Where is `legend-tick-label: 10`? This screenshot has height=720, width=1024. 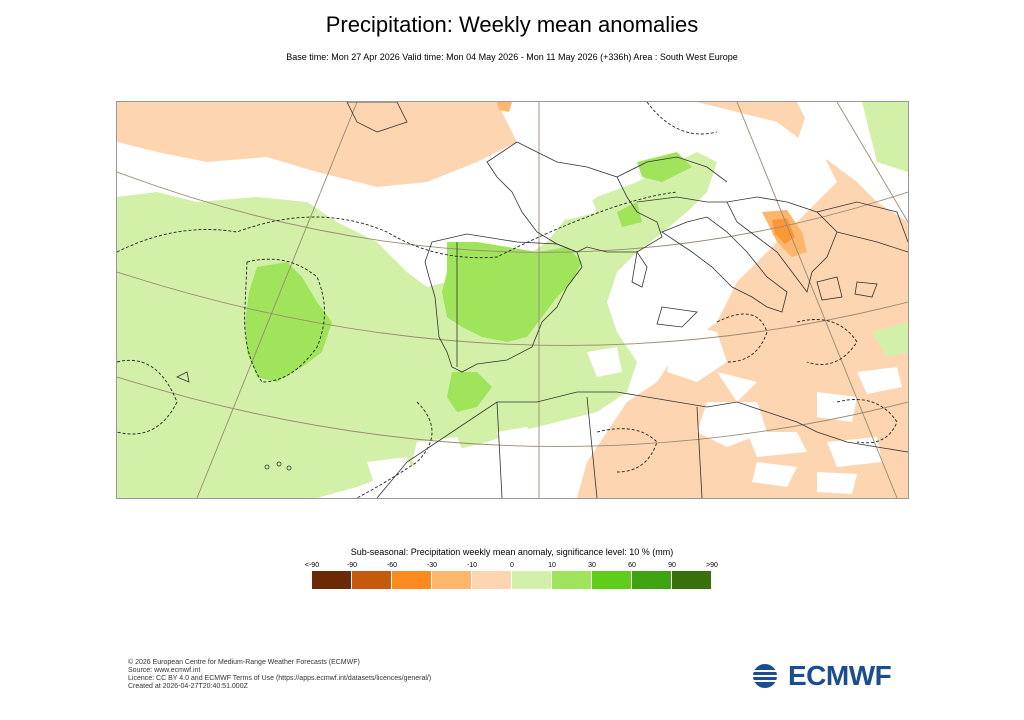
legend-tick-label: 10 is located at coordinates (552, 565).